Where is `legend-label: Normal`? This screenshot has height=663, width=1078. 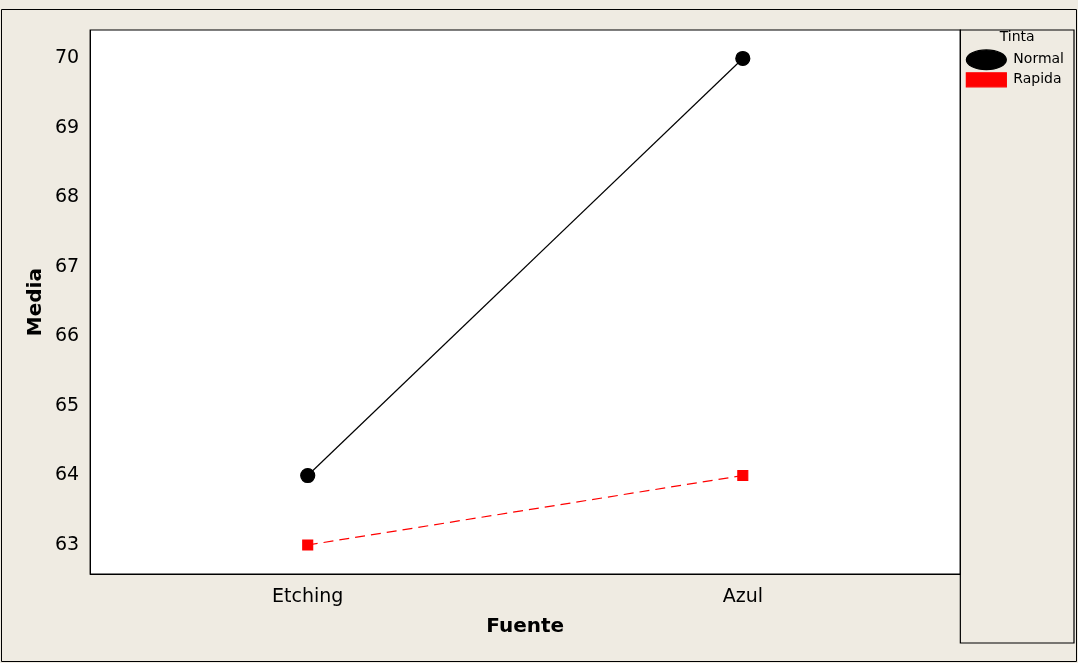 legend-label: Normal is located at coordinates (1038, 58).